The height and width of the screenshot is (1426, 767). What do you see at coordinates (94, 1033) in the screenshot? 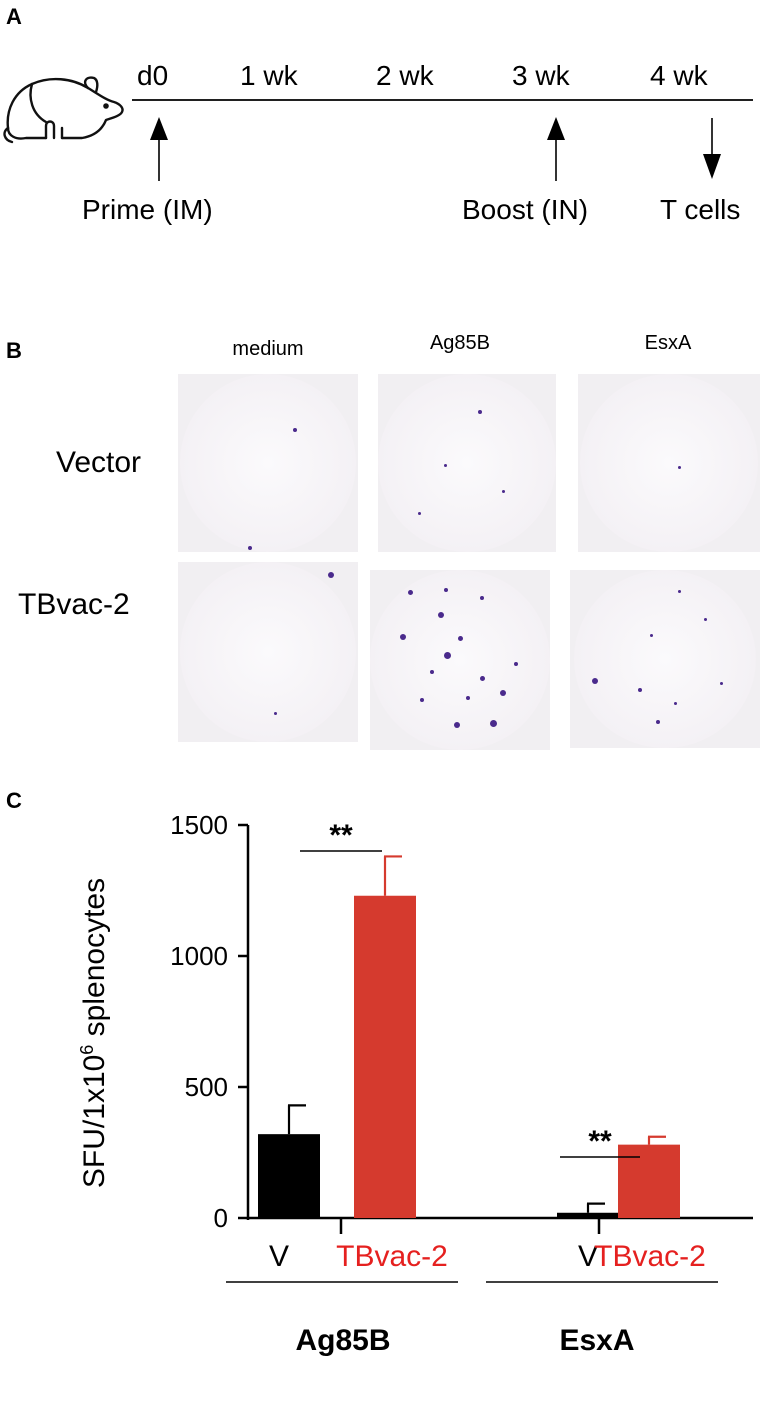
I see `y-axis-label: SFU/1x106 splenocytes` at bounding box center [94, 1033].